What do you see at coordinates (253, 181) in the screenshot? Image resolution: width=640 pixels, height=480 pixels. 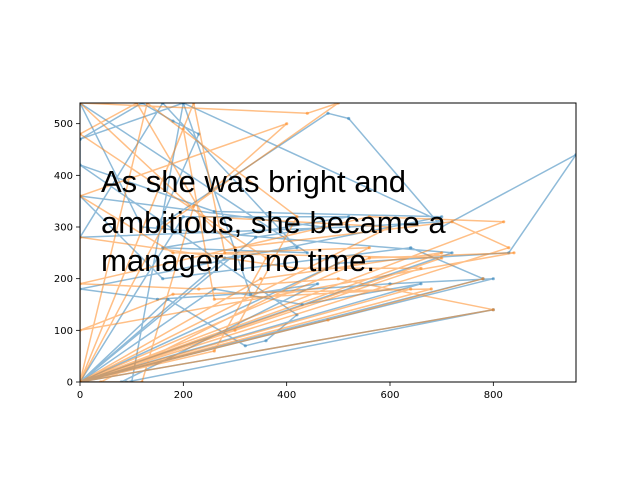 I see `overlay-line-1: As she was bright and` at bounding box center [253, 181].